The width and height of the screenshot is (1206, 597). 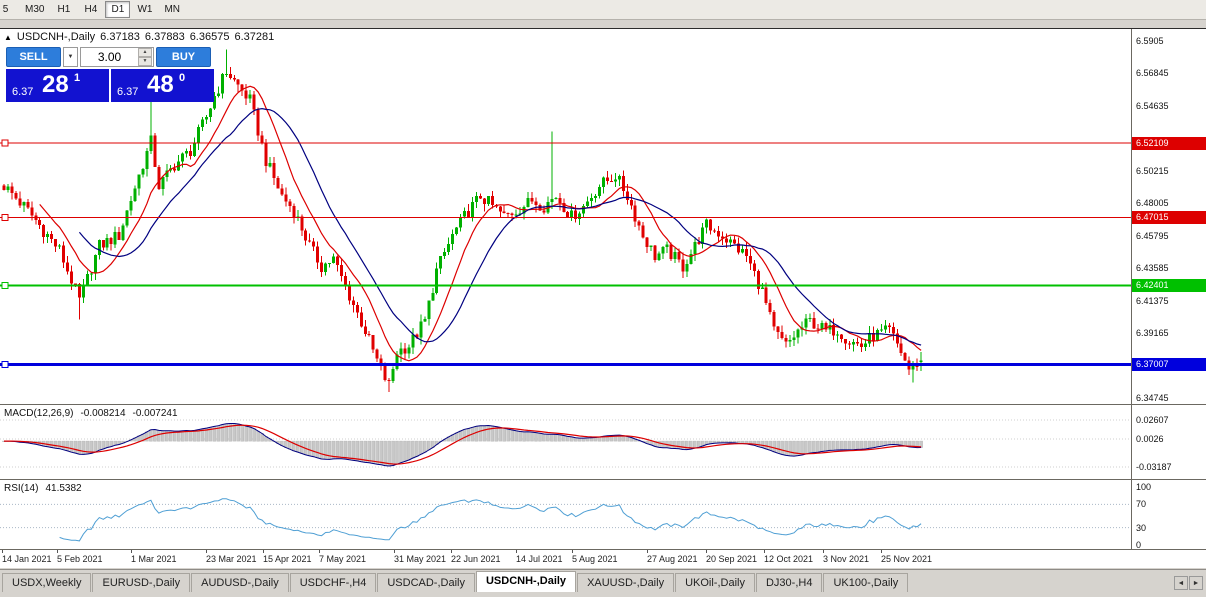 I want to click on date-axis-label: 5 Aug 2021, so click(x=595, y=559).